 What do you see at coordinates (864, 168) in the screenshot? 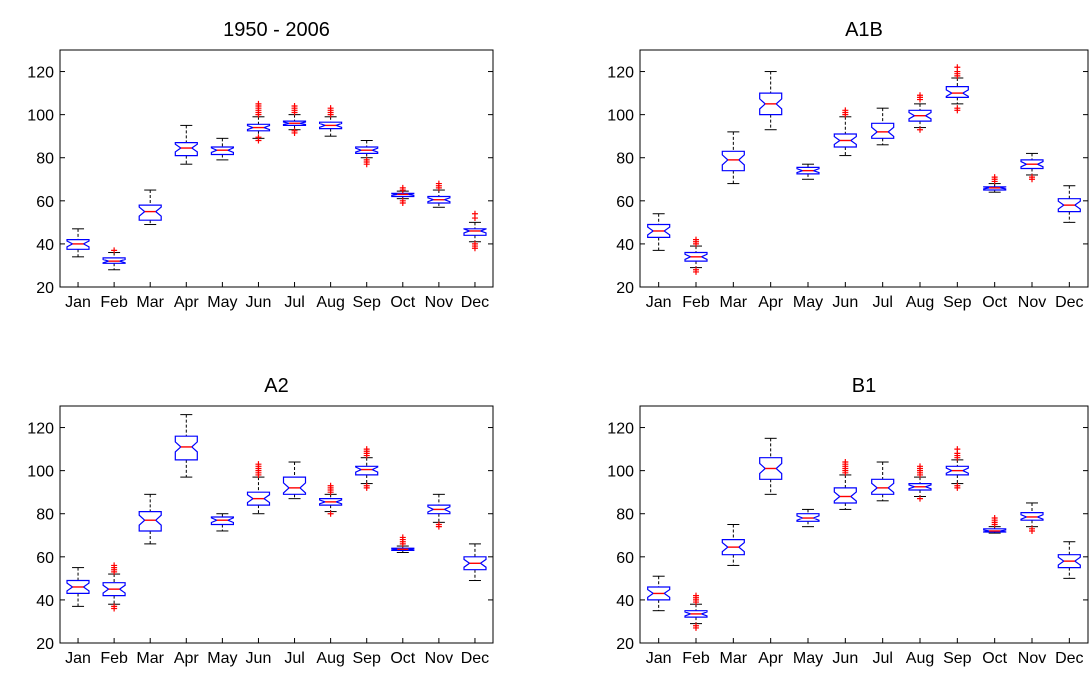
I see `plot-frame` at bounding box center [864, 168].